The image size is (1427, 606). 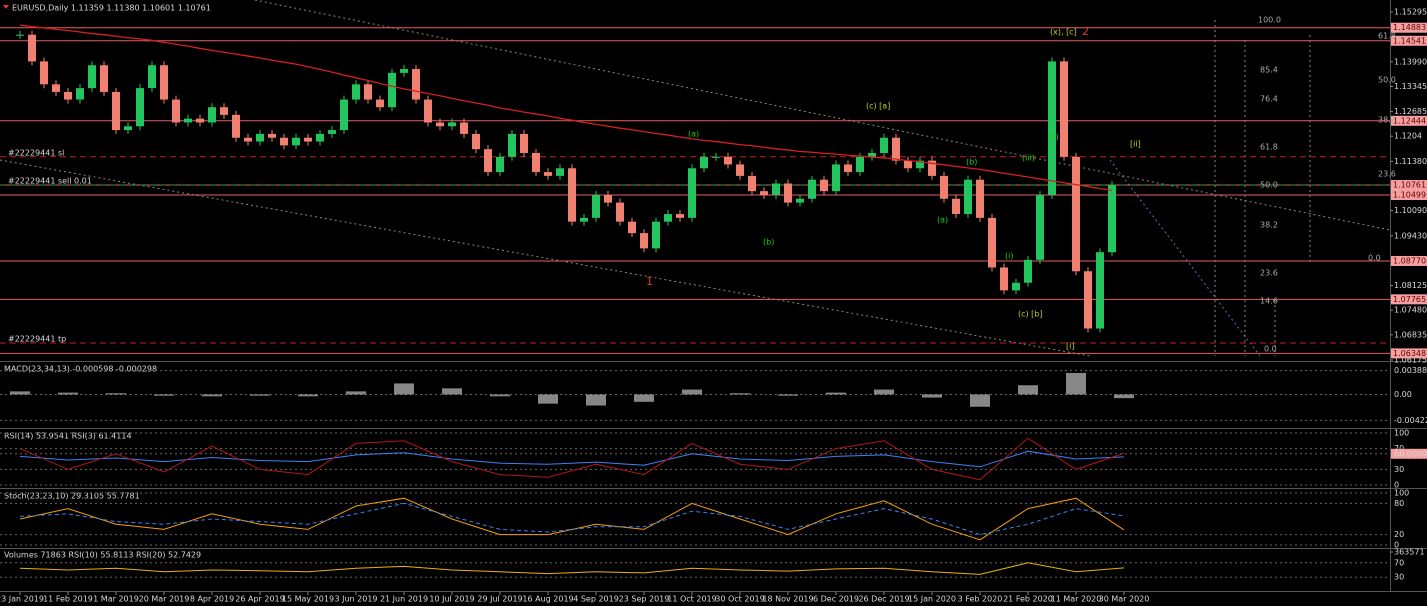 What do you see at coordinates (1409, 552) in the screenshot?
I see `y2-tick-label: 363571` at bounding box center [1409, 552].